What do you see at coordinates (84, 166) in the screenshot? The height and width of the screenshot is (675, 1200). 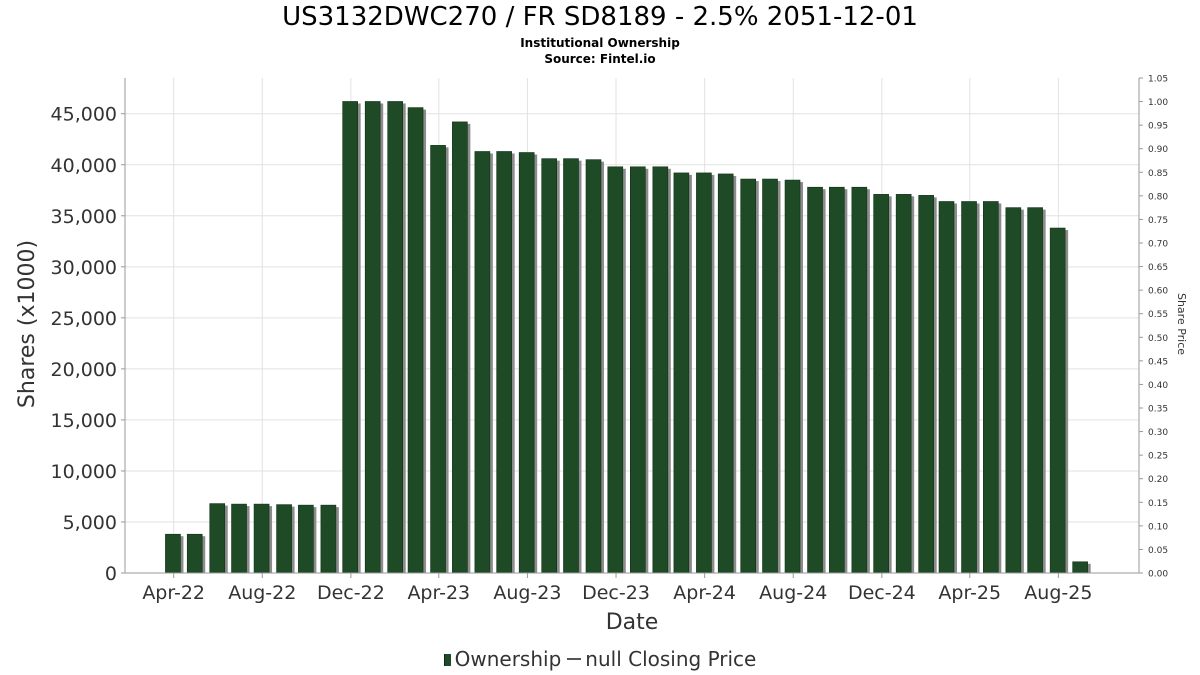 I see `y-tick-label: 40,000` at bounding box center [84, 166].